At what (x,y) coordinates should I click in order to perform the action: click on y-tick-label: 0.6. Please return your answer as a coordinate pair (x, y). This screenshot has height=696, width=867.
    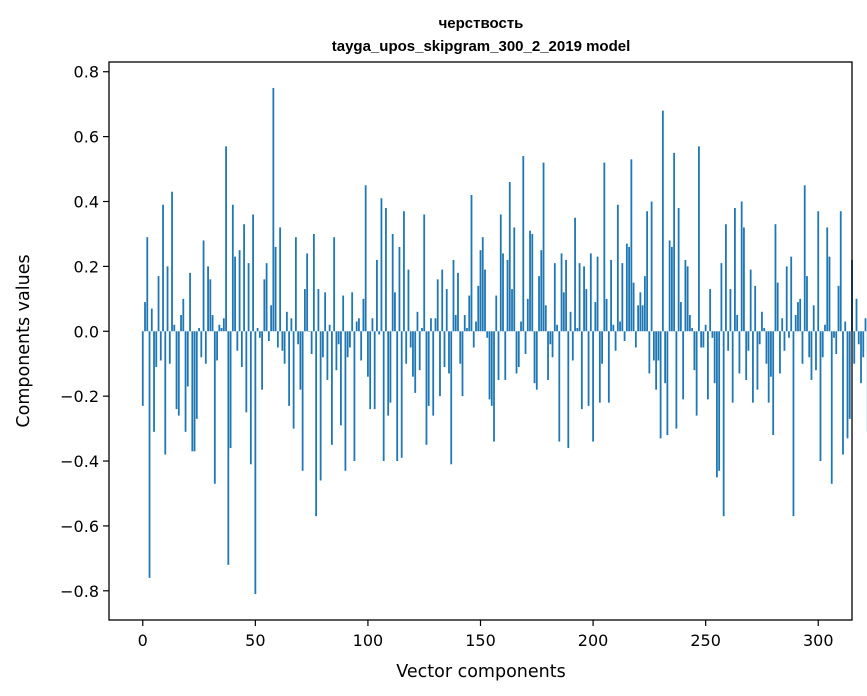
    Looking at the image, I should click on (86, 137).